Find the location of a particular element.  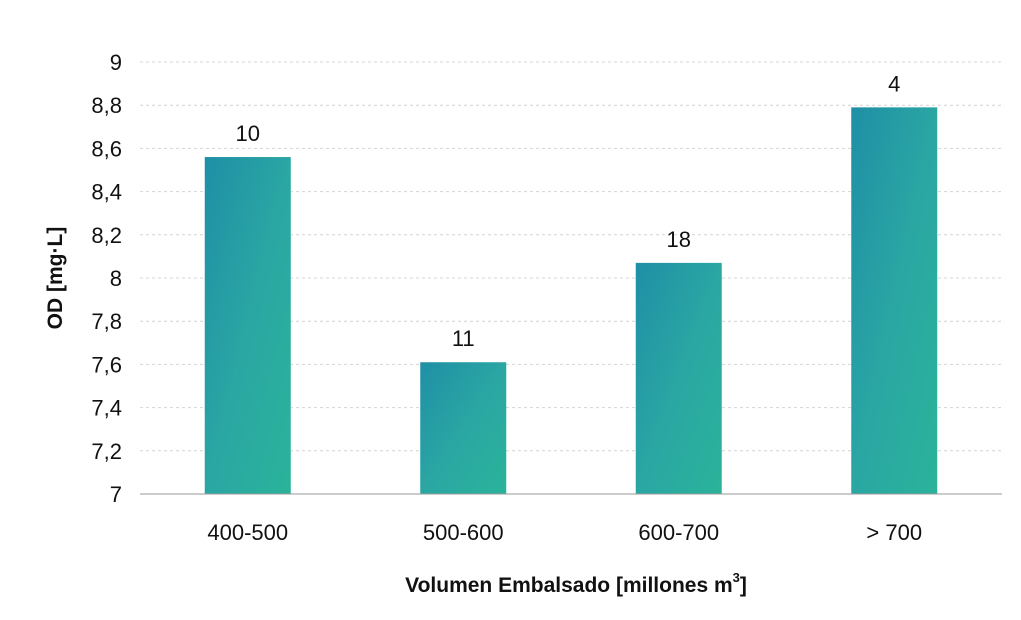

x-category-label: 400-500 is located at coordinates (247, 532).